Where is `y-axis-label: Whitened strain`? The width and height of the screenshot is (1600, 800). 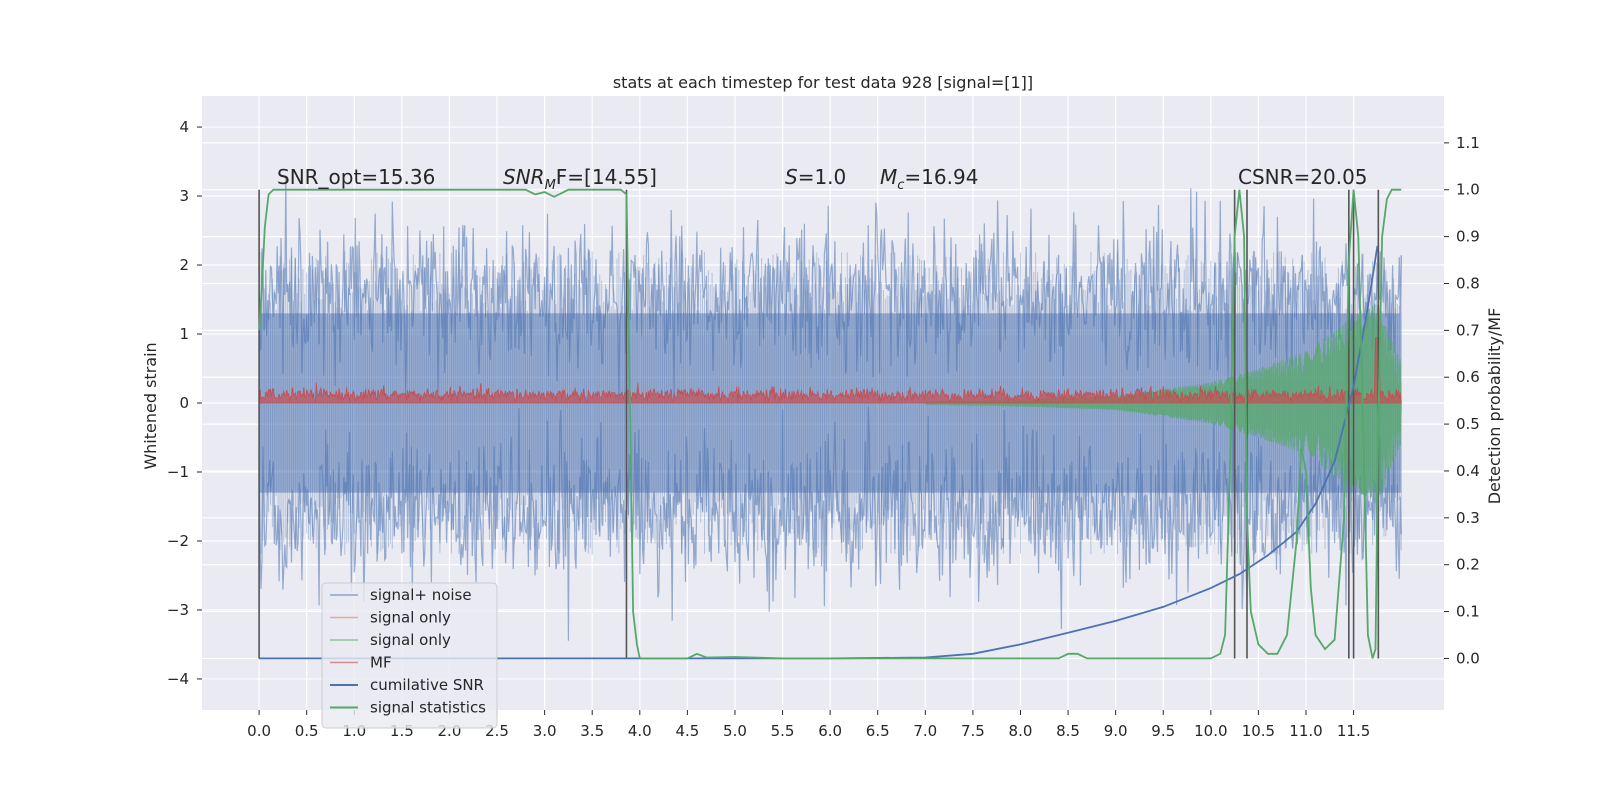
y-axis-label: Whitened strain is located at coordinates (150, 405).